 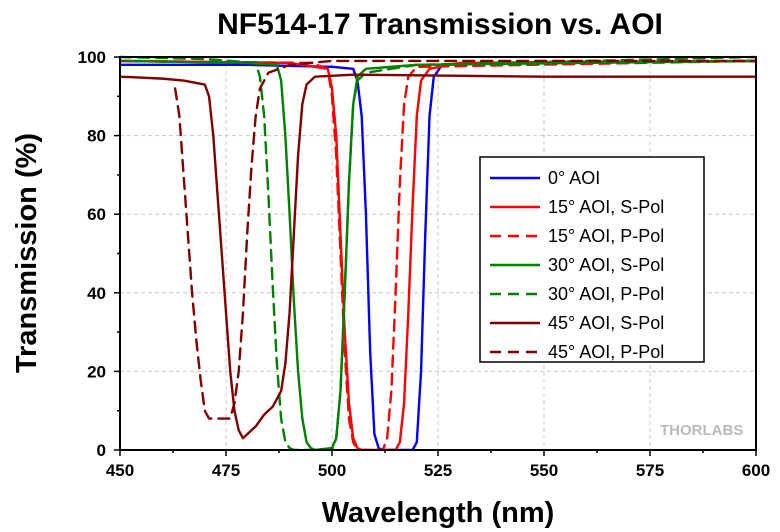 What do you see at coordinates (96, 214) in the screenshot?
I see `y-tick-label: 60` at bounding box center [96, 214].